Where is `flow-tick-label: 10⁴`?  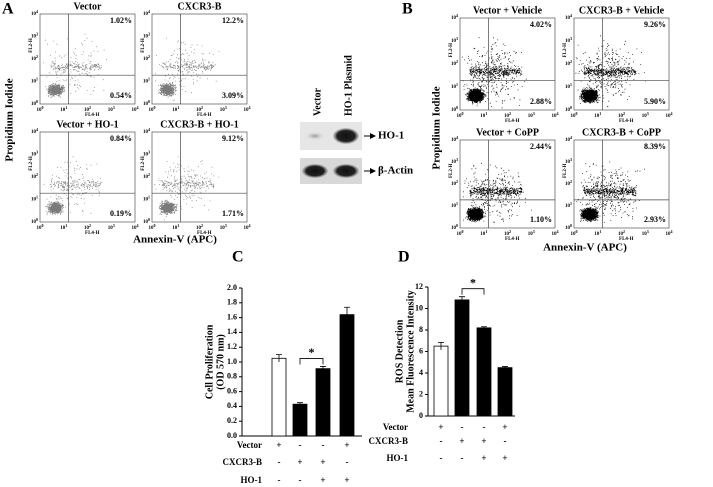
flow-tick-label: 10⁴ is located at coordinates (555, 115).